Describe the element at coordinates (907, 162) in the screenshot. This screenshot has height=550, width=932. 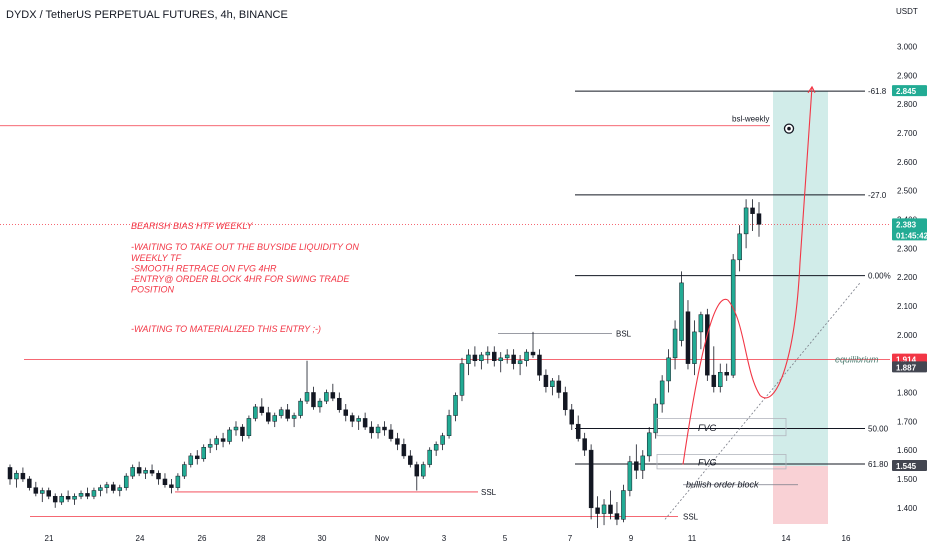
I see `price-tick-label: 2.600` at that location.